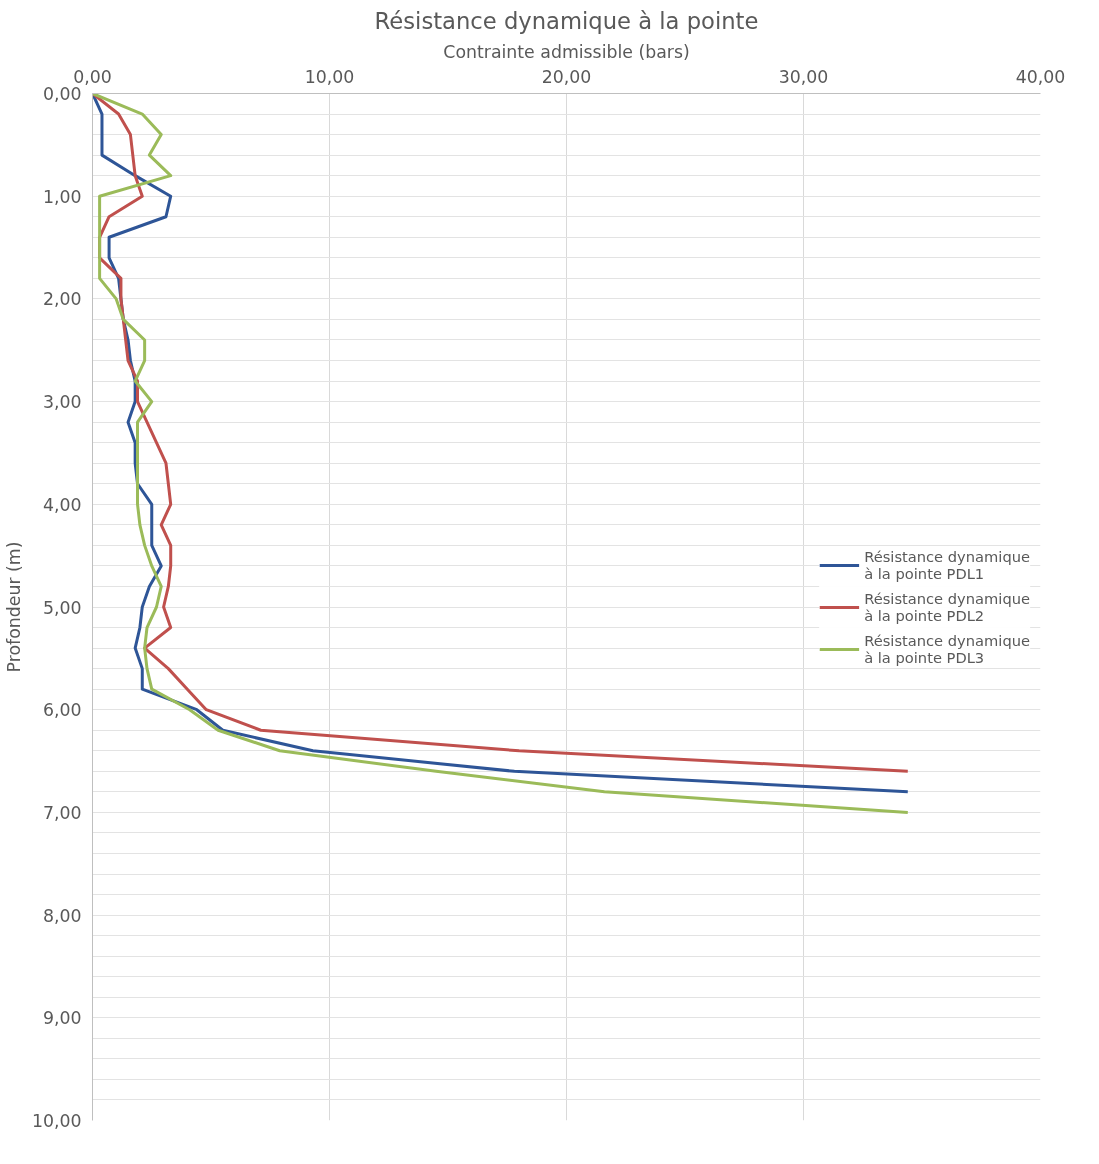  What do you see at coordinates (803, 76) in the screenshot?
I see `x-tick-label: 30,00` at bounding box center [803, 76].